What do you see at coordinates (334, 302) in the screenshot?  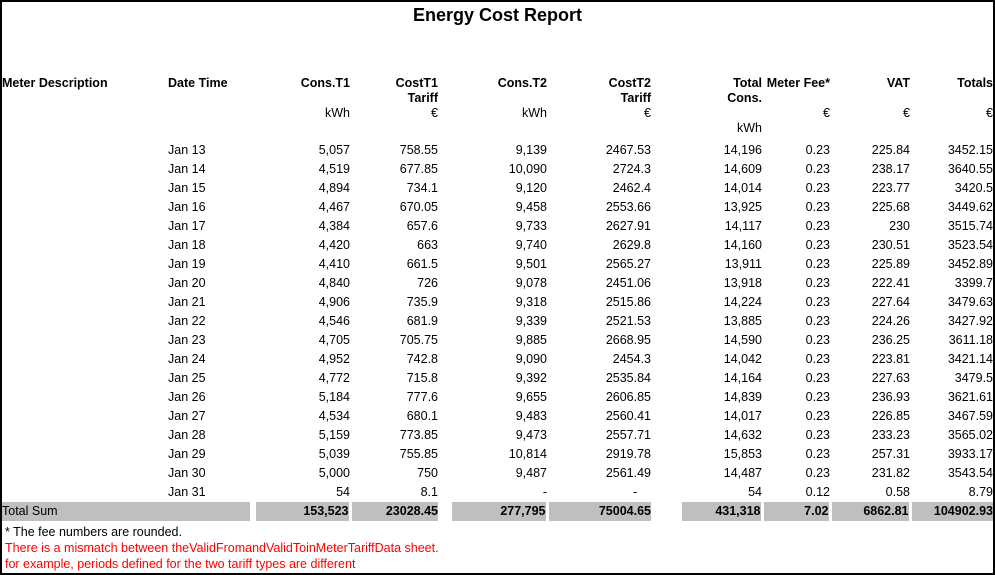 I see `cell-cons-t1: 4,906` at bounding box center [334, 302].